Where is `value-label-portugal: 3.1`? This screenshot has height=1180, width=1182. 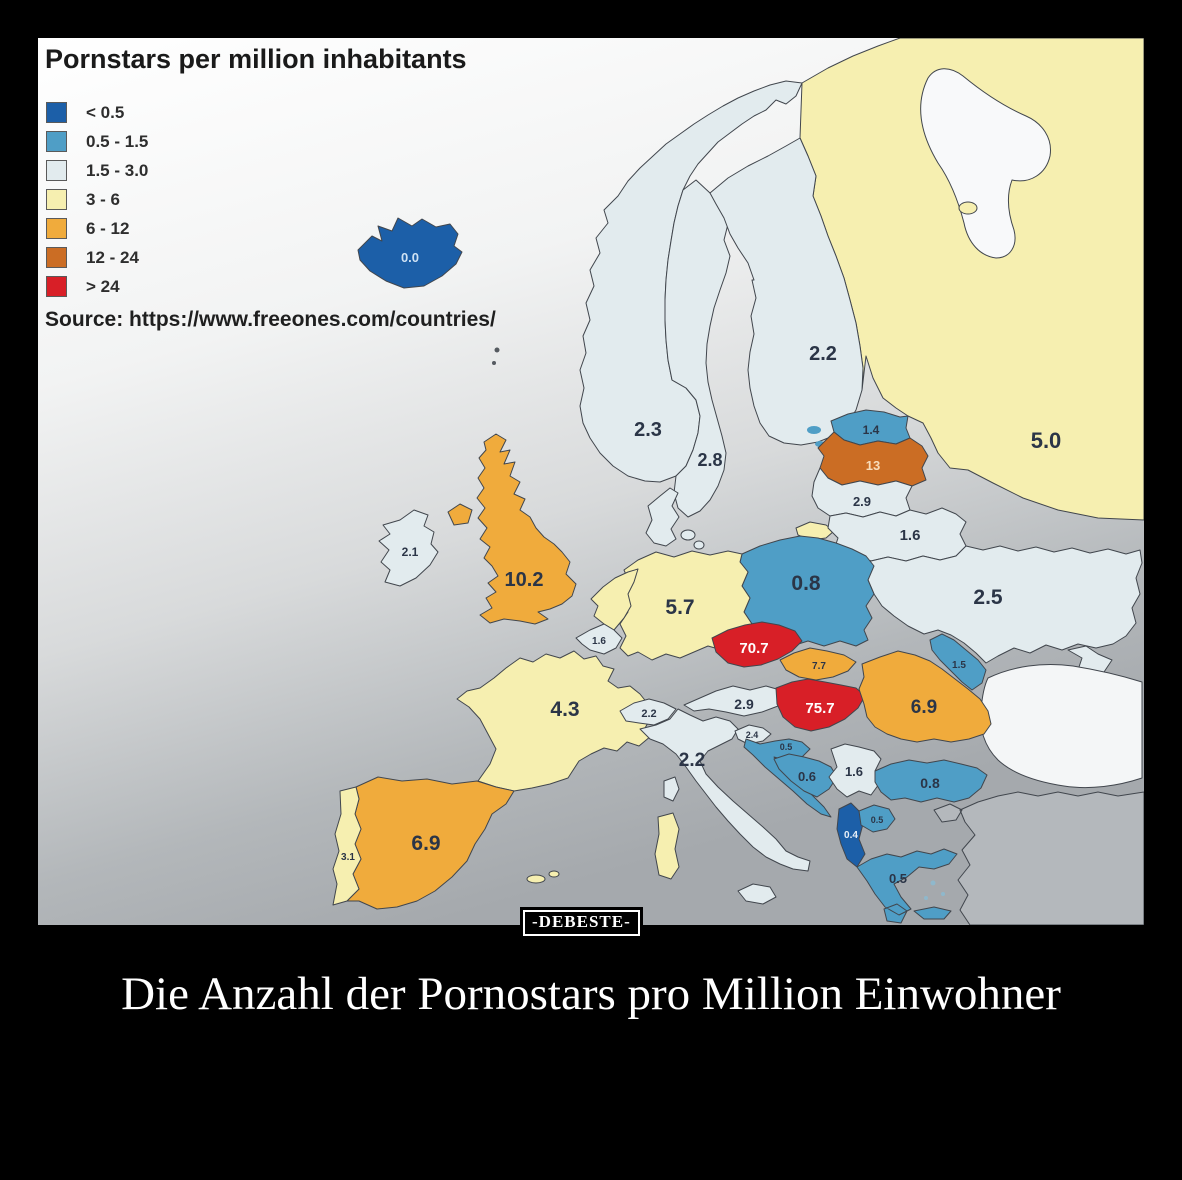
value-label-portugal: 3.1 is located at coordinates (348, 857).